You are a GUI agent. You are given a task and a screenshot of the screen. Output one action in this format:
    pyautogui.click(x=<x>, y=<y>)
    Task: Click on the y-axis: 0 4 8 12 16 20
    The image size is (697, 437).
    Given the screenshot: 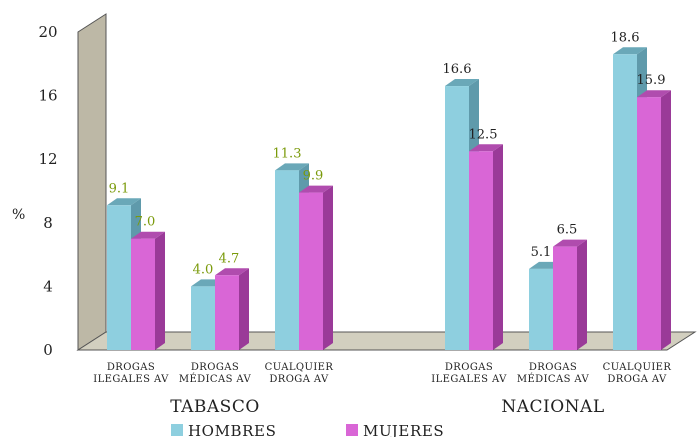 What is the action you would take?
    pyautogui.click(x=47, y=191)
    